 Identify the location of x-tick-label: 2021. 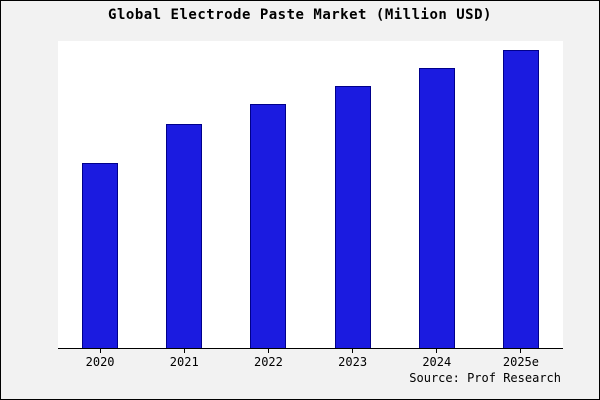
(184, 362).